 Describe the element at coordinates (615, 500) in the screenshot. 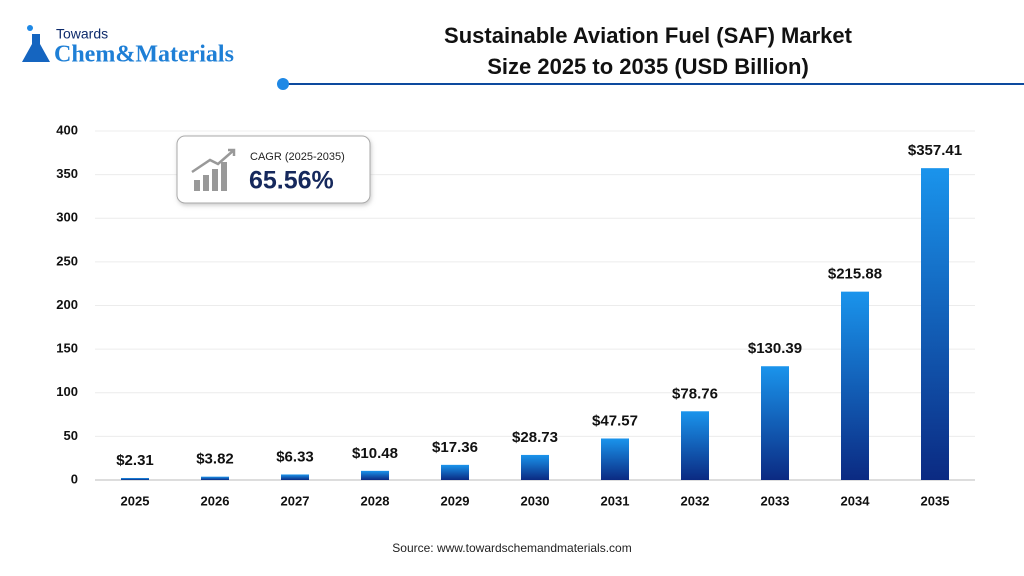

I see `x-tick-label: 2031` at that location.